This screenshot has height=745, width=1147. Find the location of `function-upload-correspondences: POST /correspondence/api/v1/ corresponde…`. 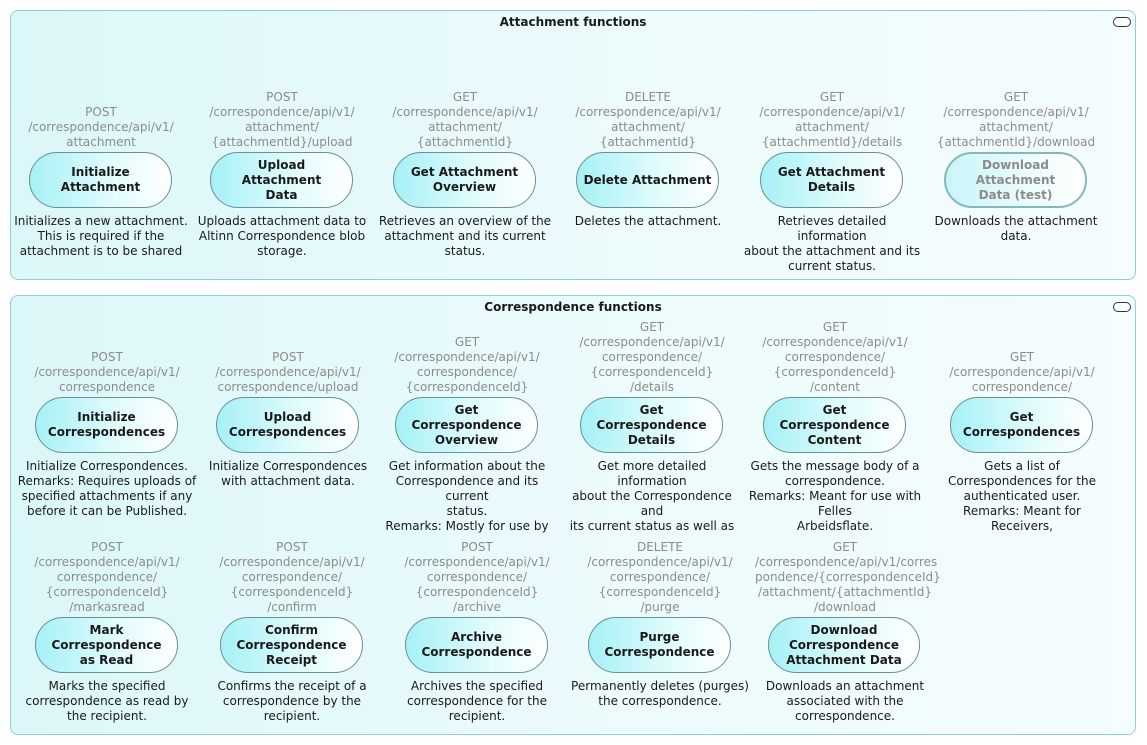

function-upload-correspondences: POST /correspondence/api/v1/ corresponde… is located at coordinates (288, 427).